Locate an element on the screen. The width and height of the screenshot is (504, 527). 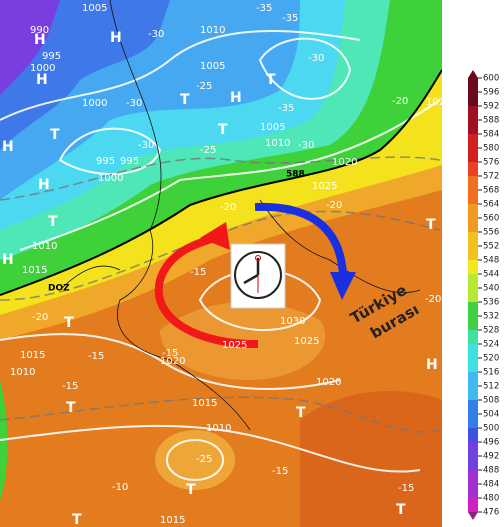
colorbar-tick-label: 488 is located at coordinates (491, 471).